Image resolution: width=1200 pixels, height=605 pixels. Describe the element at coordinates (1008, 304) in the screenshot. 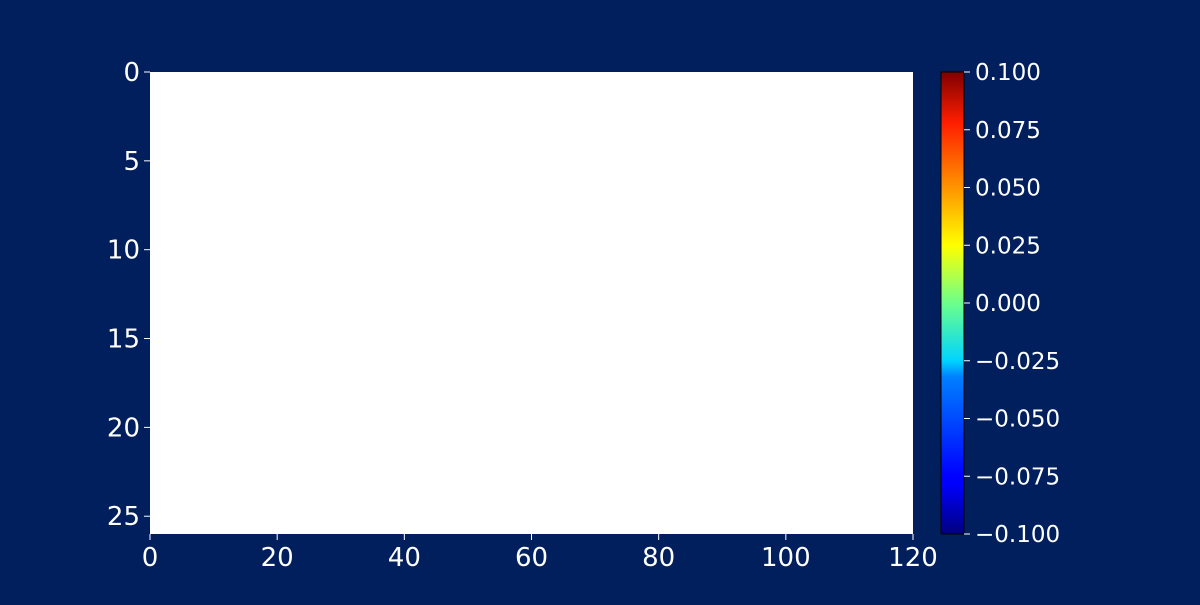

I see `colorbar-tick-label: 0.000` at that location.